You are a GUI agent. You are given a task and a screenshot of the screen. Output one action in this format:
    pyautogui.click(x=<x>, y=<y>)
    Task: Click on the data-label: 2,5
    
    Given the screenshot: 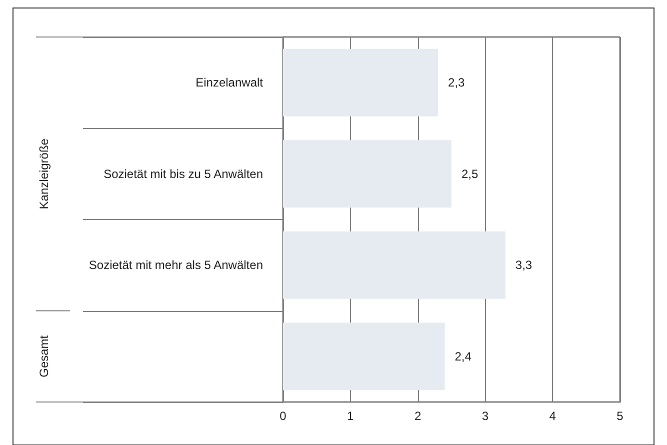 What is the action you would take?
    pyautogui.click(x=470, y=173)
    